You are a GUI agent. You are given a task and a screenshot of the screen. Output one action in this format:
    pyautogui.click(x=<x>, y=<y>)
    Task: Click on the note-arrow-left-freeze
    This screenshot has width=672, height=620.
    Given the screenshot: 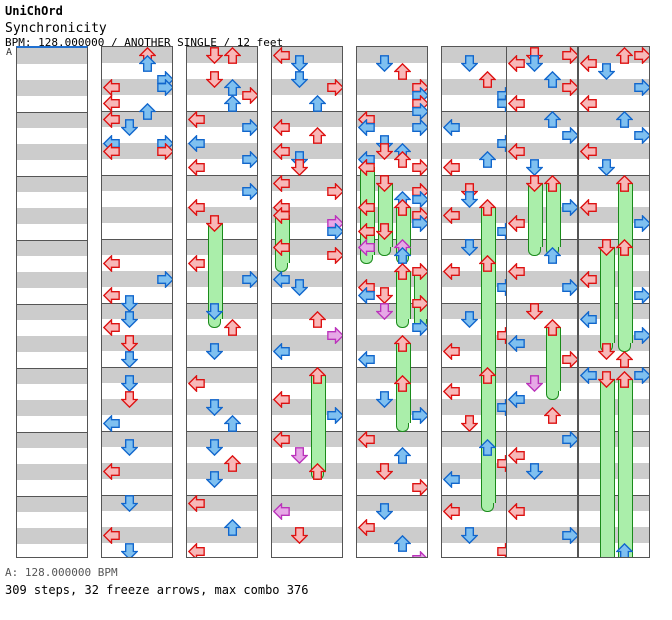 What is the action you would take?
    pyautogui.click(x=366, y=167)
    